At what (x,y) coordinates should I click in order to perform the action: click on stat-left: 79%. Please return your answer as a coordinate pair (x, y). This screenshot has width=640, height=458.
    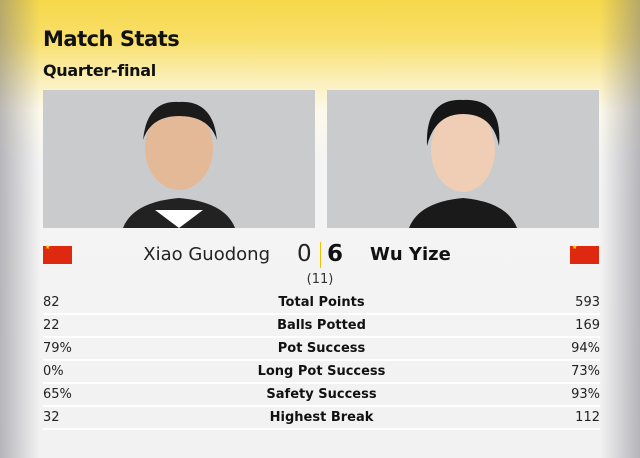
    Looking at the image, I should click on (57, 348).